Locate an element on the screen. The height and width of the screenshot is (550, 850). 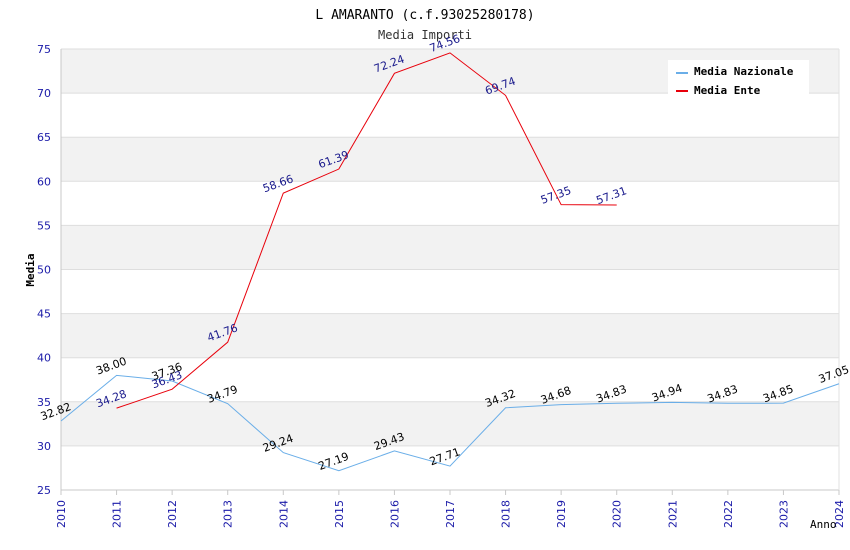
y-tick-label: 60 is located at coordinates (44, 181).